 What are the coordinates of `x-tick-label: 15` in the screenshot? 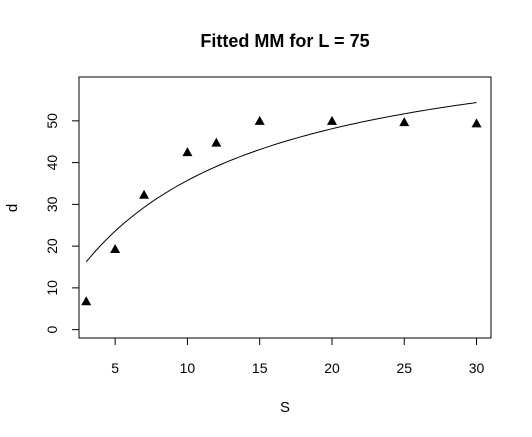 It's located at (260, 368).